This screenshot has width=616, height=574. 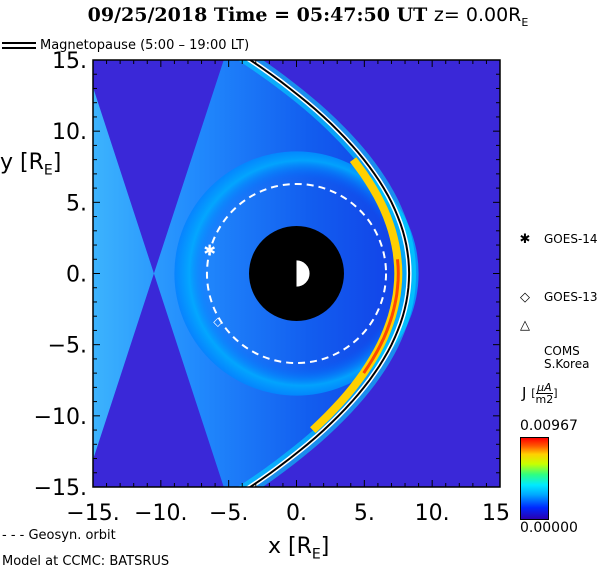 I want to click on x-tick-label: 15, so click(x=496, y=513).